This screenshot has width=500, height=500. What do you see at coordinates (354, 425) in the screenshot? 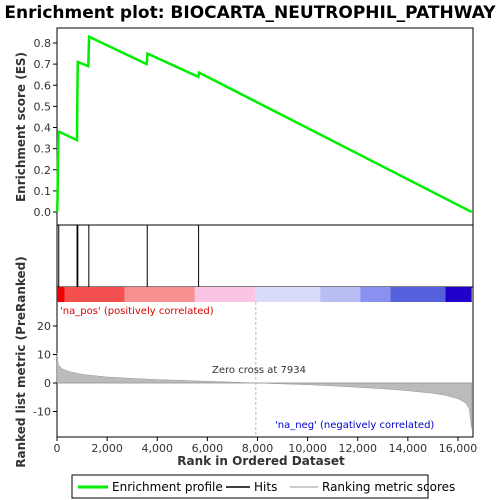
I see `negative-label: 'na_neg' (negatively correlated)` at bounding box center [354, 425].